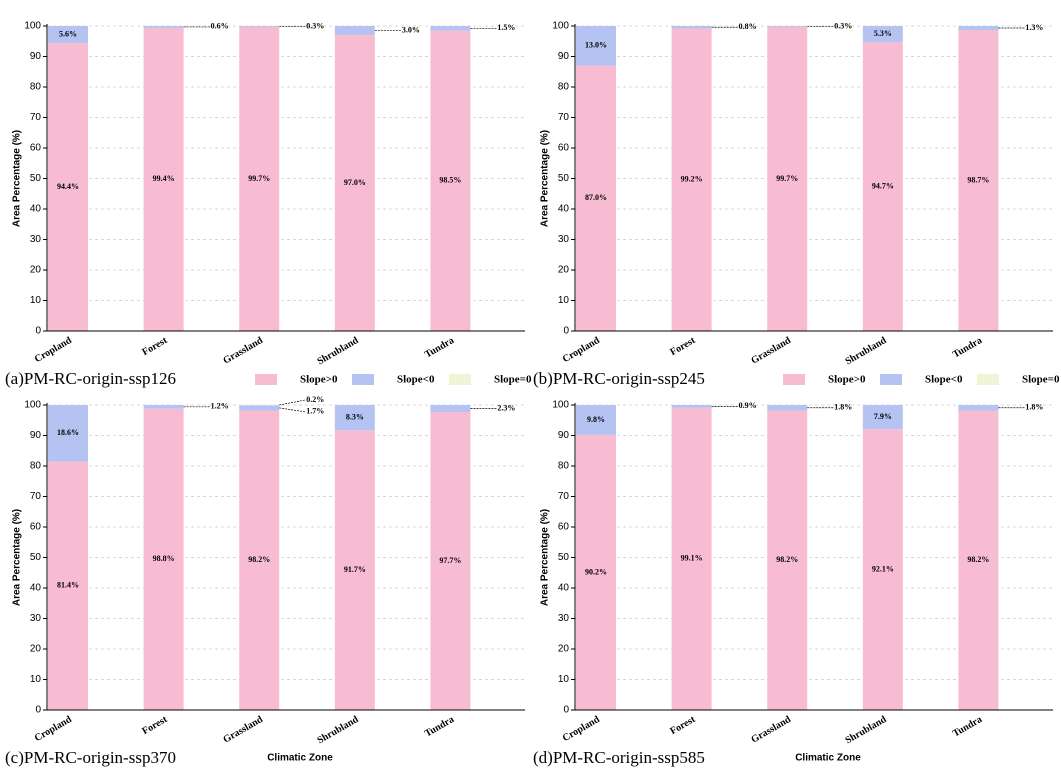 The image size is (1061, 778). Describe the element at coordinates (596, 197) in the screenshot. I see `value-label: 87.0%` at that location.